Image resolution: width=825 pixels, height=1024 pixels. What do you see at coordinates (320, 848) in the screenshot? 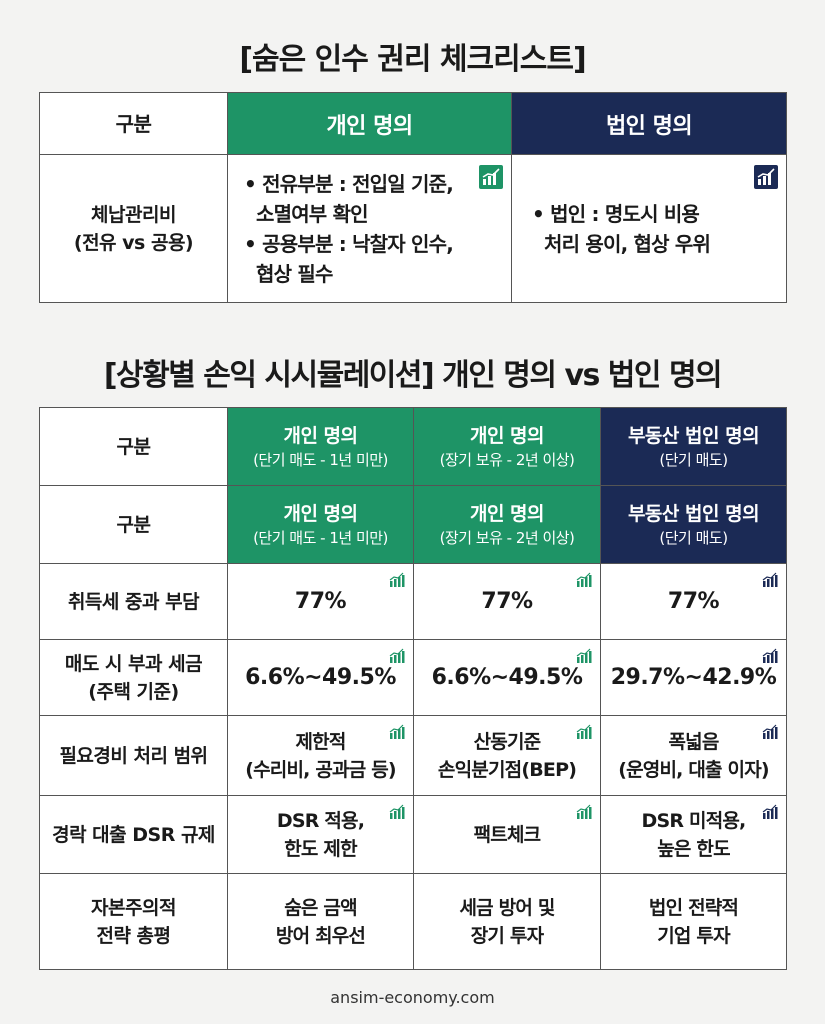
I see `cell-line2: 한도 제한` at bounding box center [320, 848].